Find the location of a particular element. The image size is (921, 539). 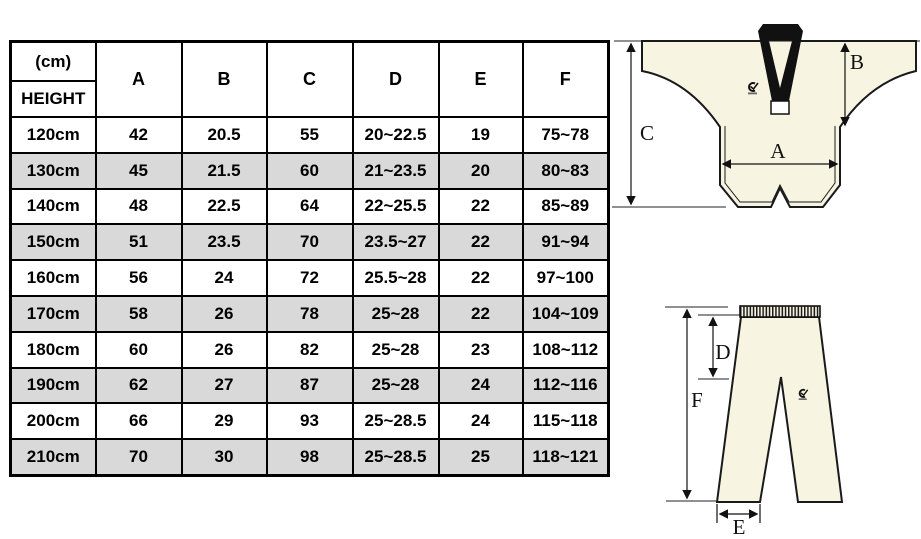

table-row: 180cm 60 26 82 25~28 23 108~112 is located at coordinates (309, 349).